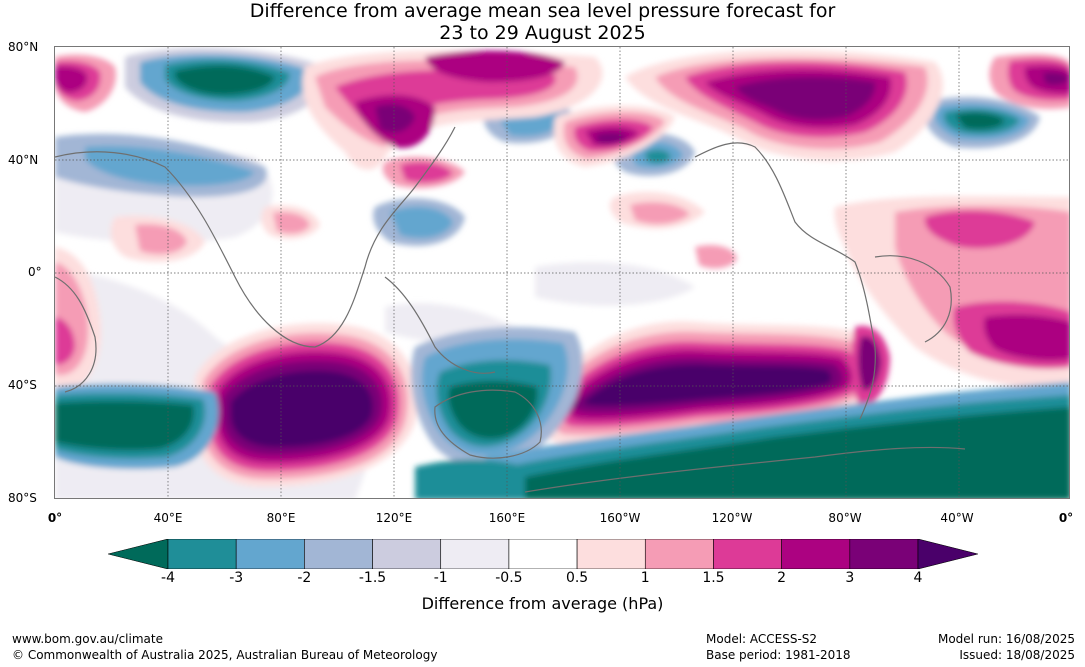 This screenshot has height=667, width=1085. What do you see at coordinates (762, 639) in the screenshot?
I see `model-name: Model: ACCESS-S2` at bounding box center [762, 639].